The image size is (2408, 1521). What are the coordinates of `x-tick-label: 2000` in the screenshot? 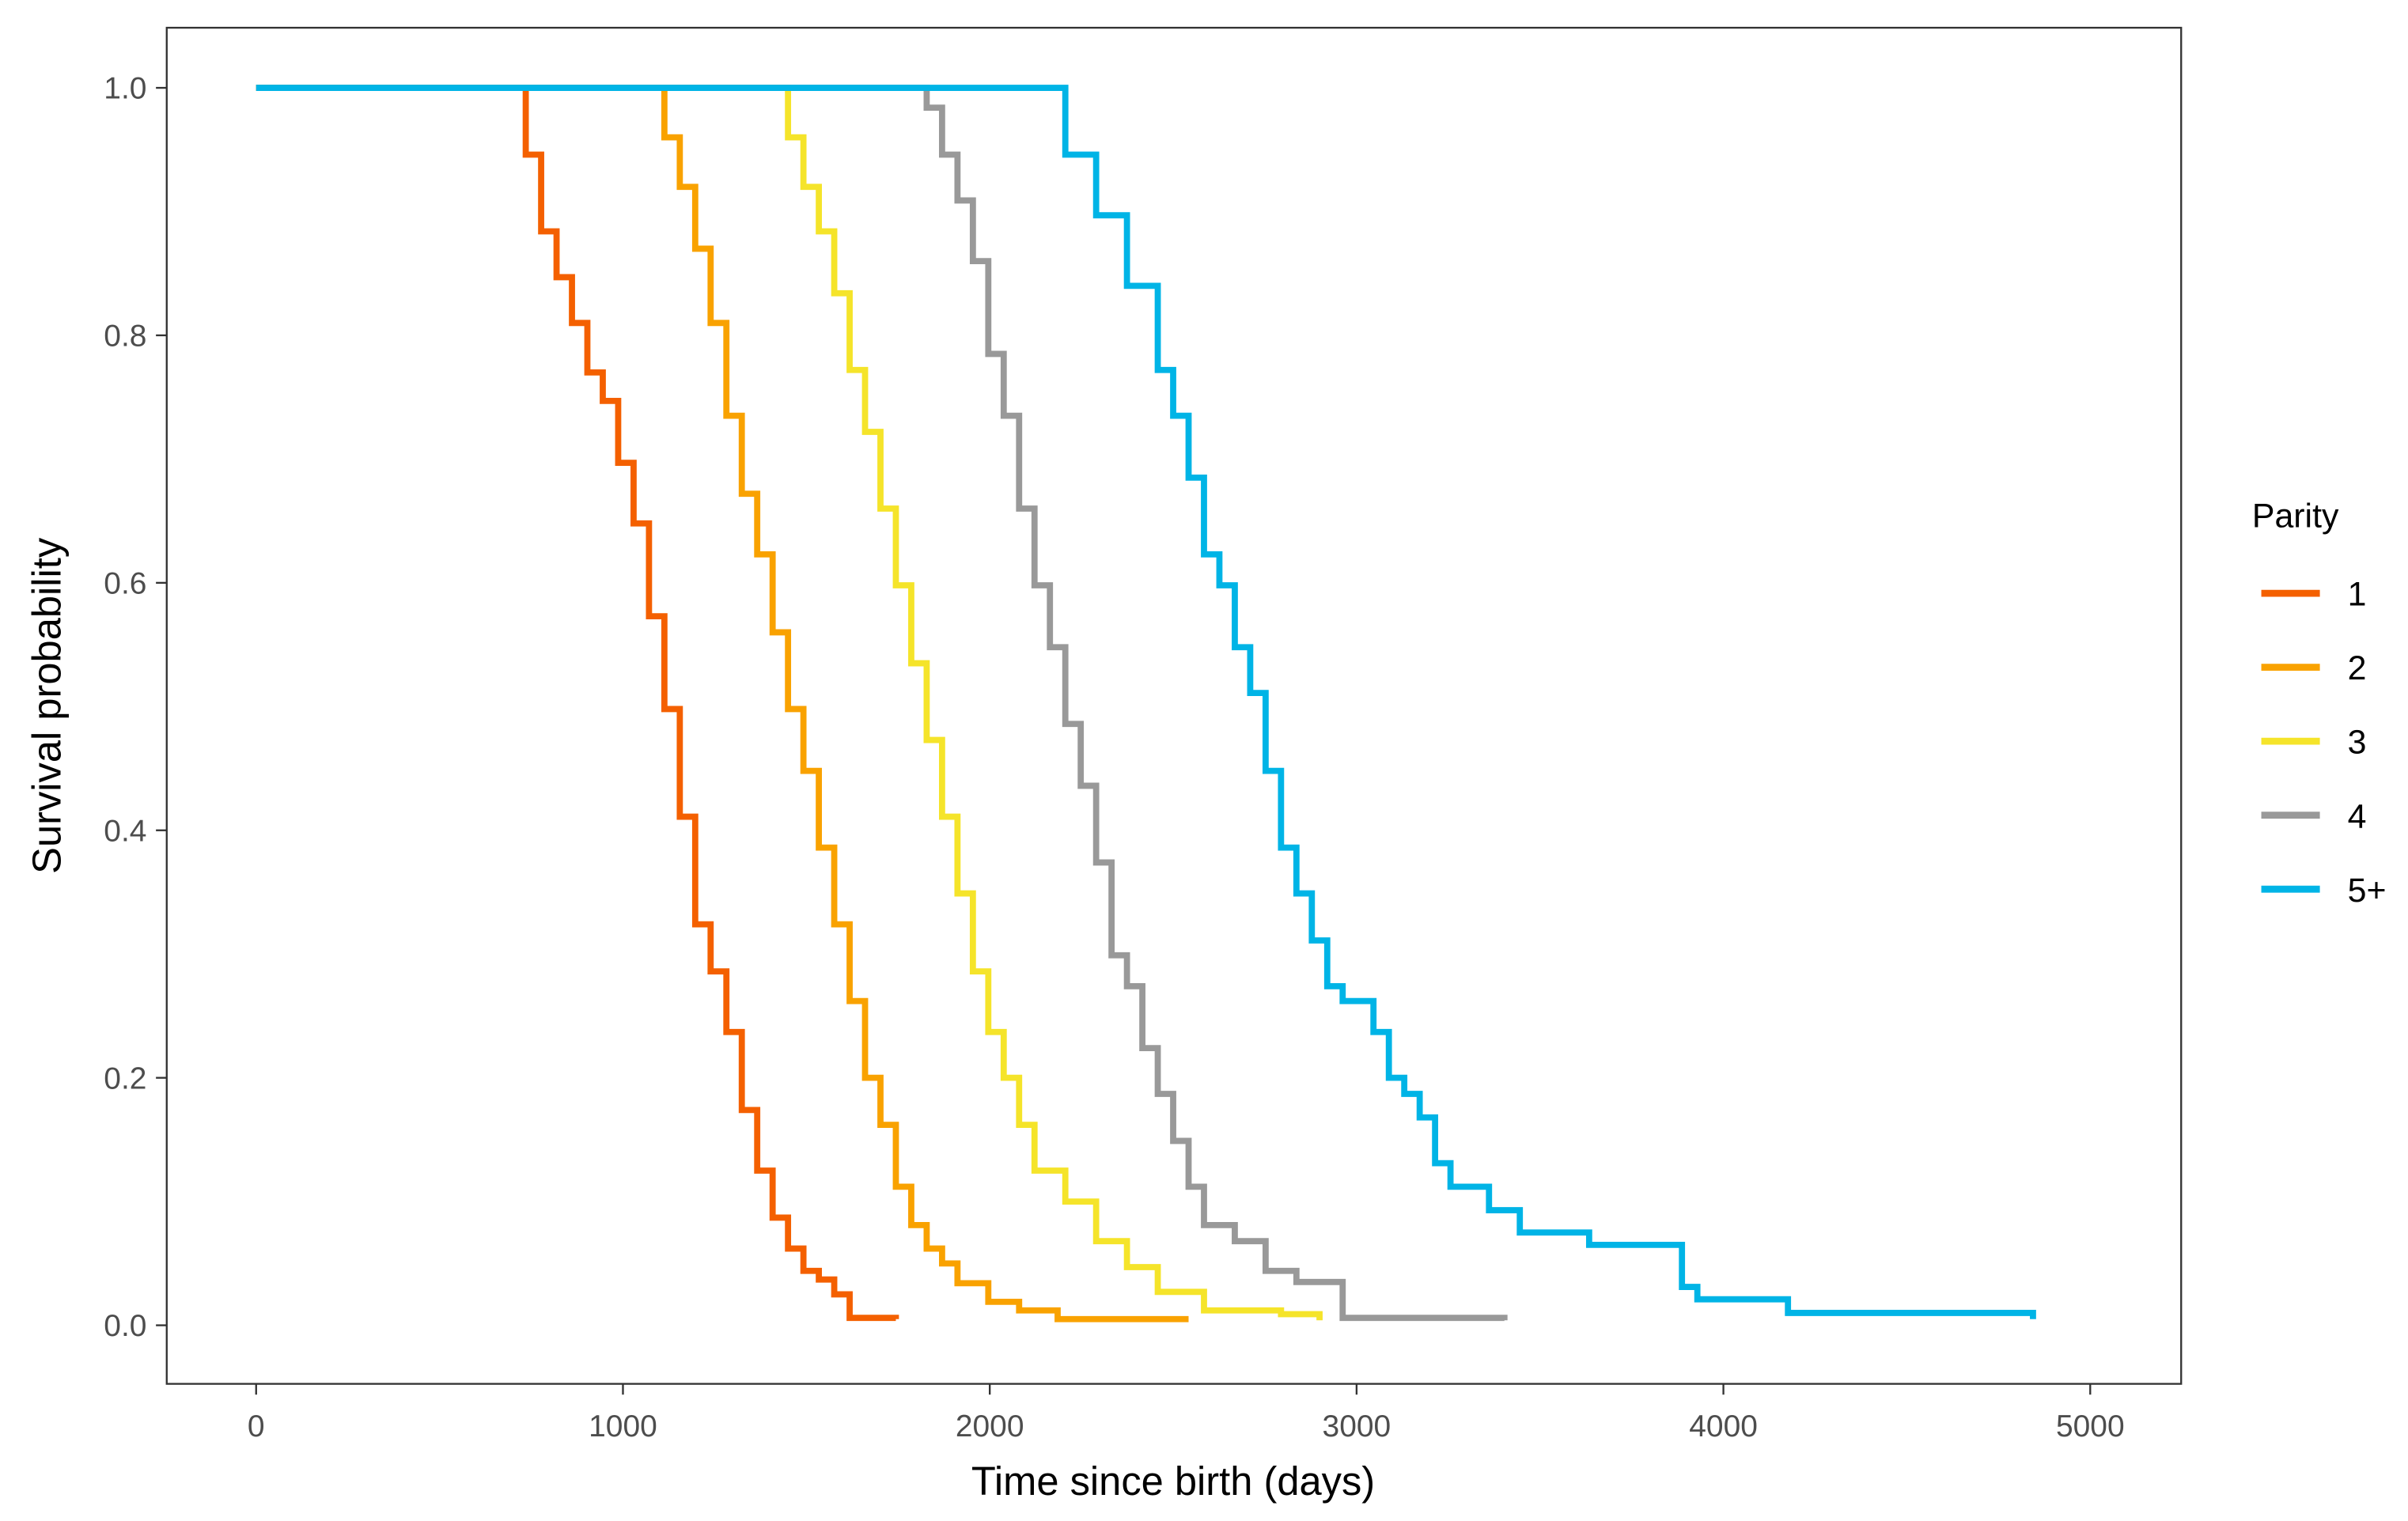 It's located at (990, 1426).